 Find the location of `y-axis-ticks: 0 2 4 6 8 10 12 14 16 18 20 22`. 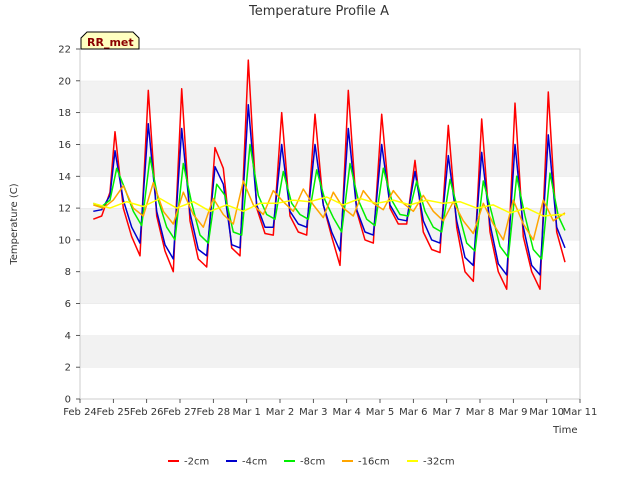

y-axis-ticks: 0 2 4 6 8 10 12 14 16 18 20 22 is located at coordinates (69, 225).